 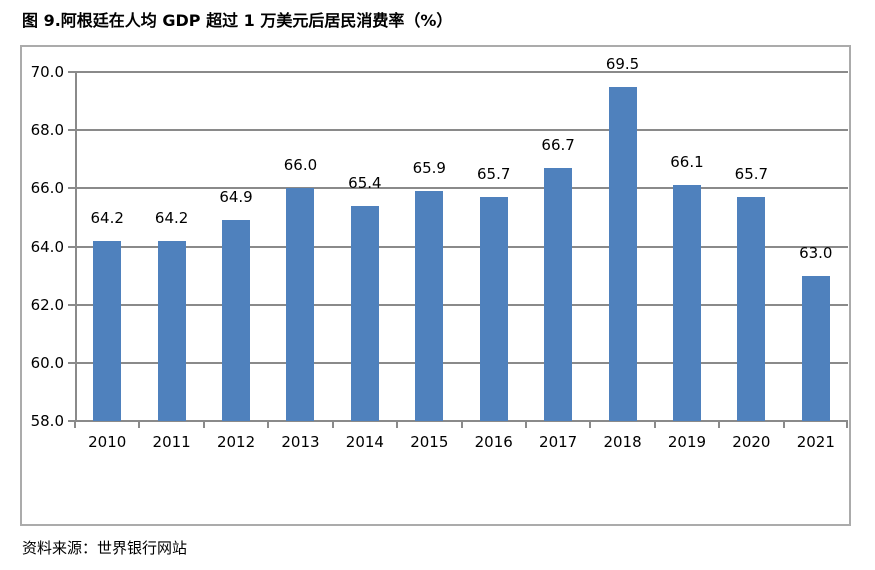 What do you see at coordinates (429, 442) in the screenshot?
I see `x-axis-tick-label: 2015` at bounding box center [429, 442].